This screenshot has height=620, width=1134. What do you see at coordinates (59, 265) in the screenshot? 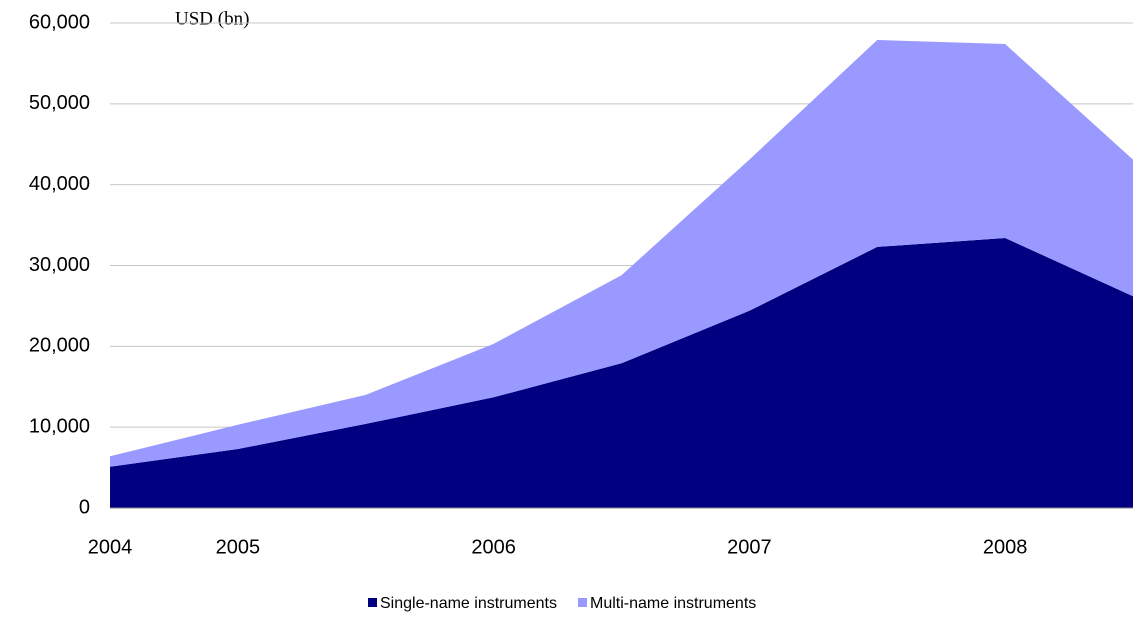
I see `y-tick-label: 30,000` at bounding box center [59, 265].